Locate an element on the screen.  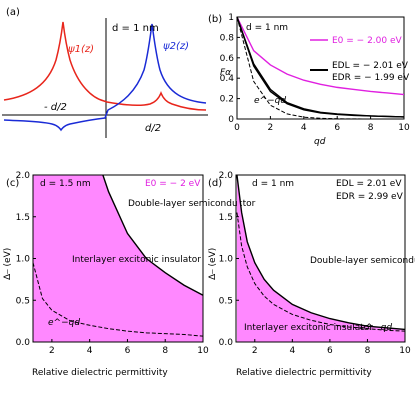
psi1-label: ψ1(z) is located at coordinates (81, 49).